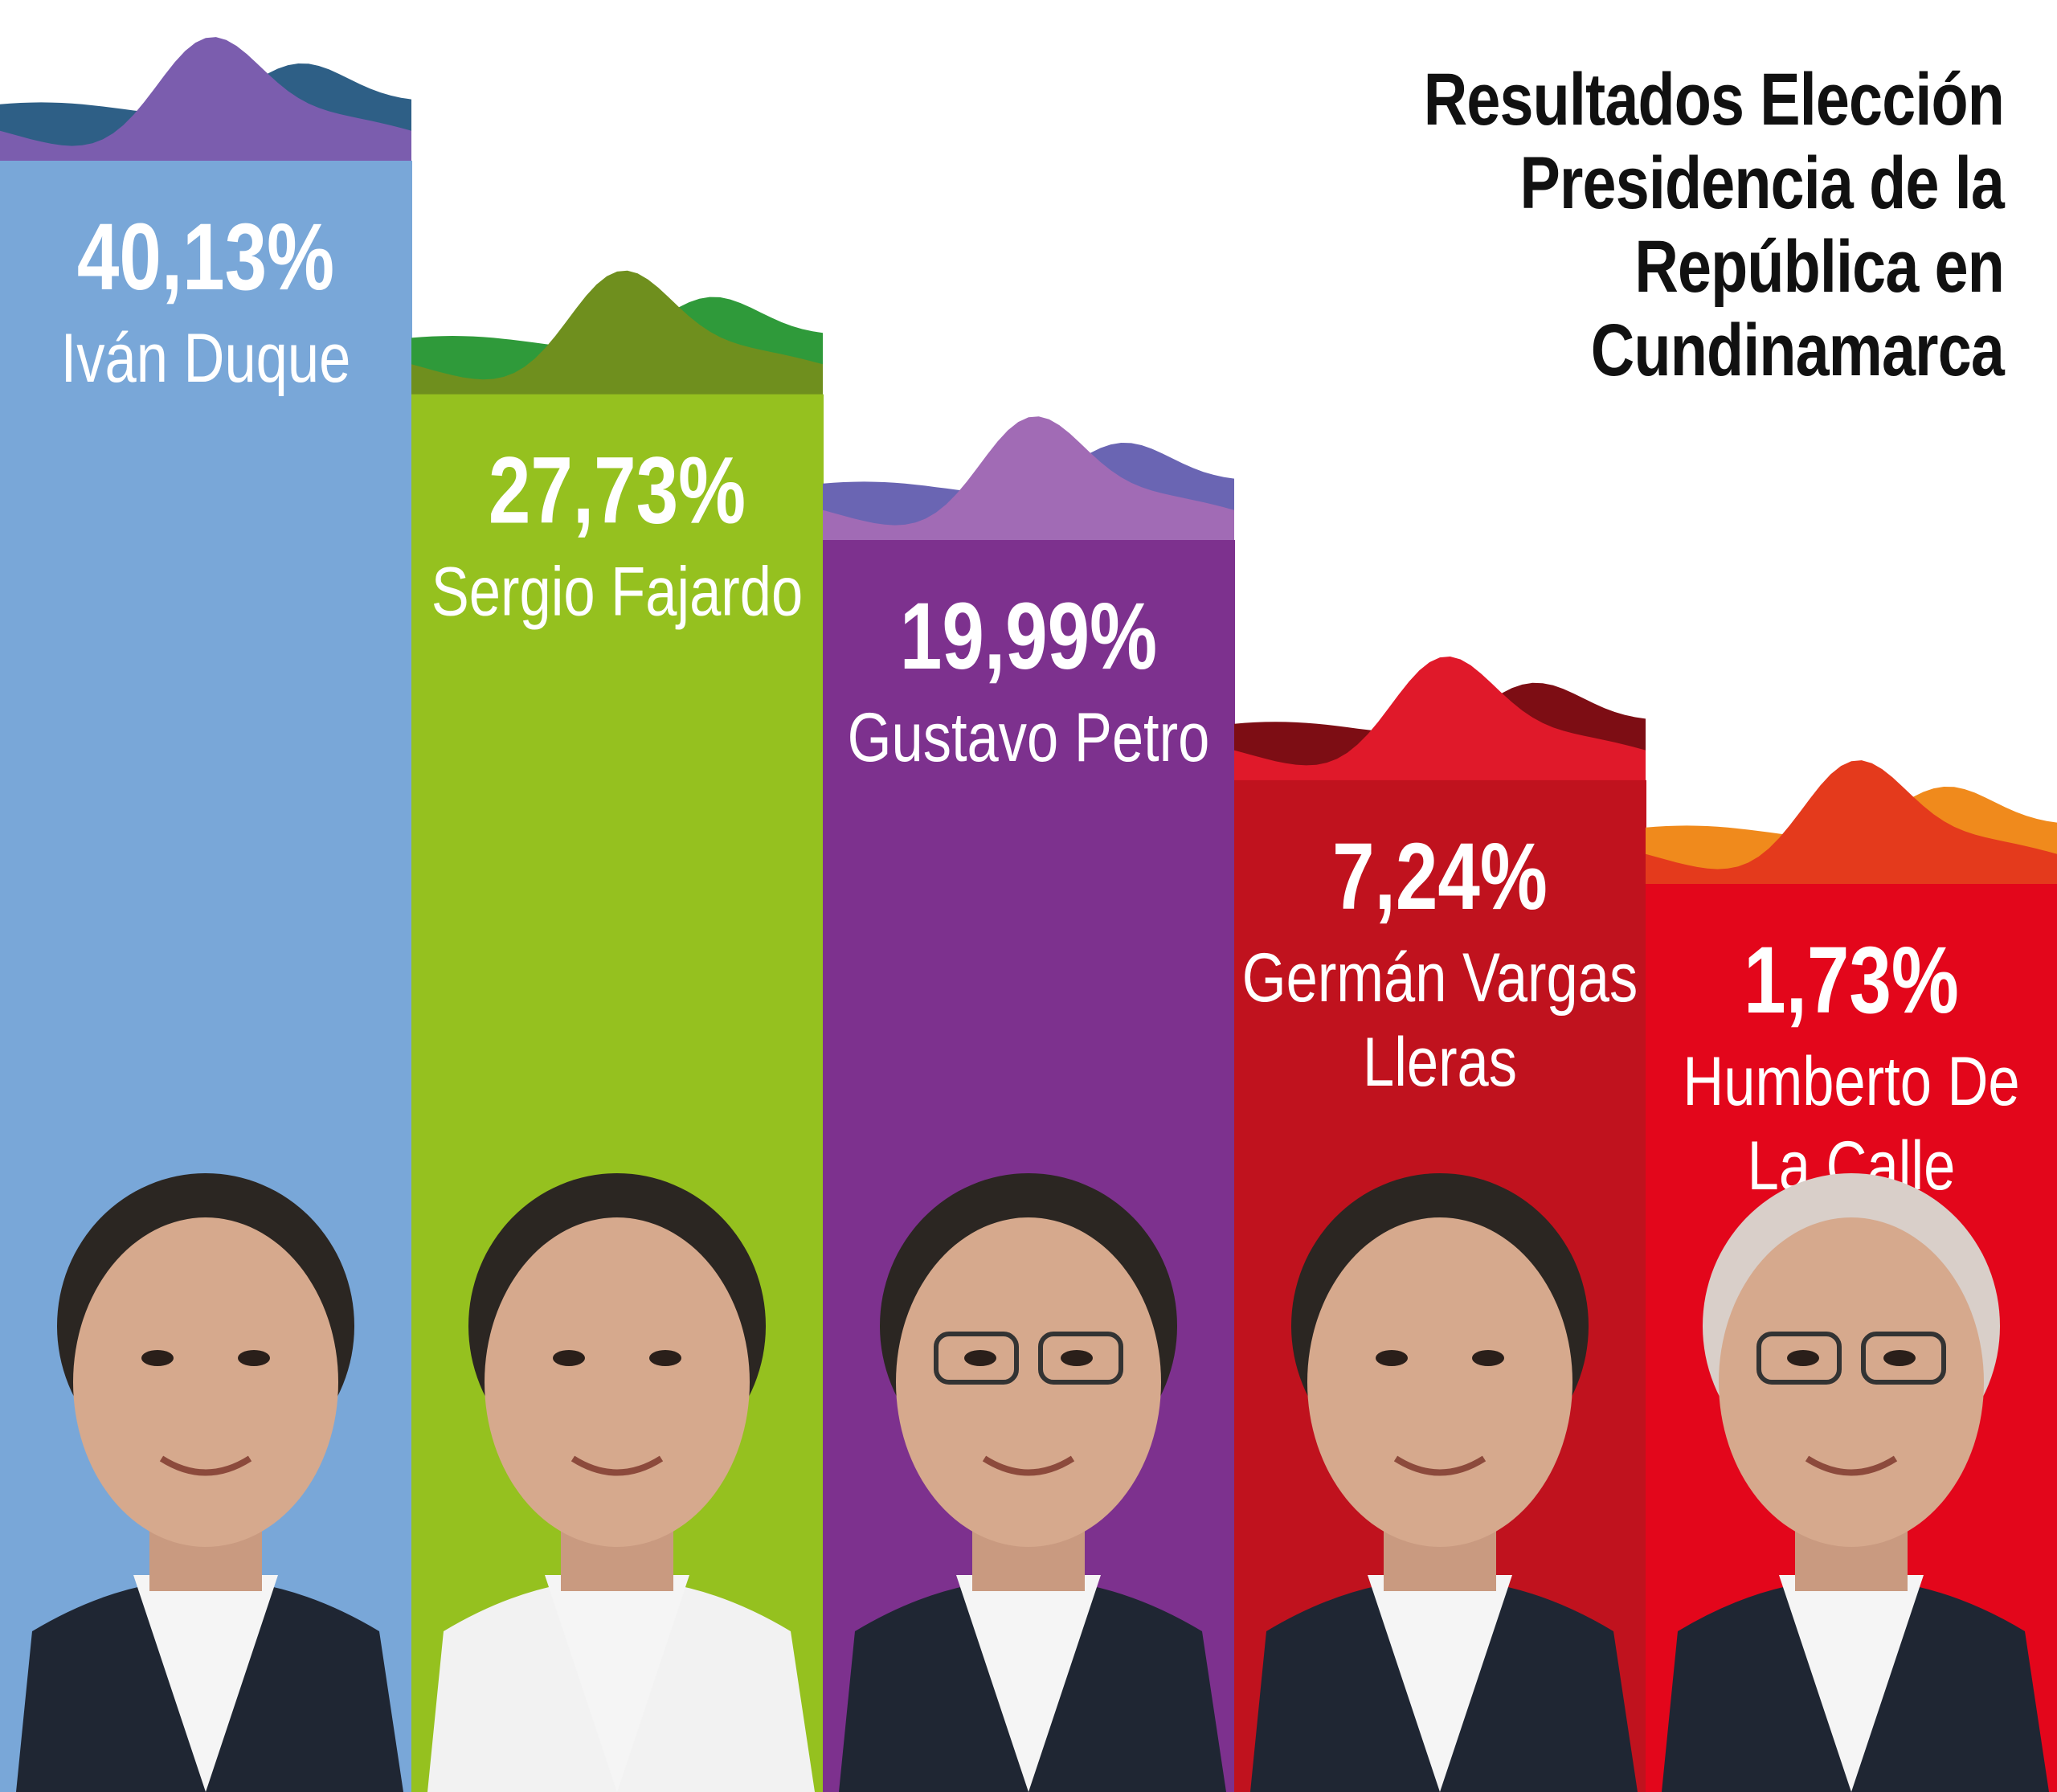 The image size is (2057, 1792). Describe the element at coordinates (1851, 980) in the screenshot. I see `bar-value-label: 1,73%` at that location.